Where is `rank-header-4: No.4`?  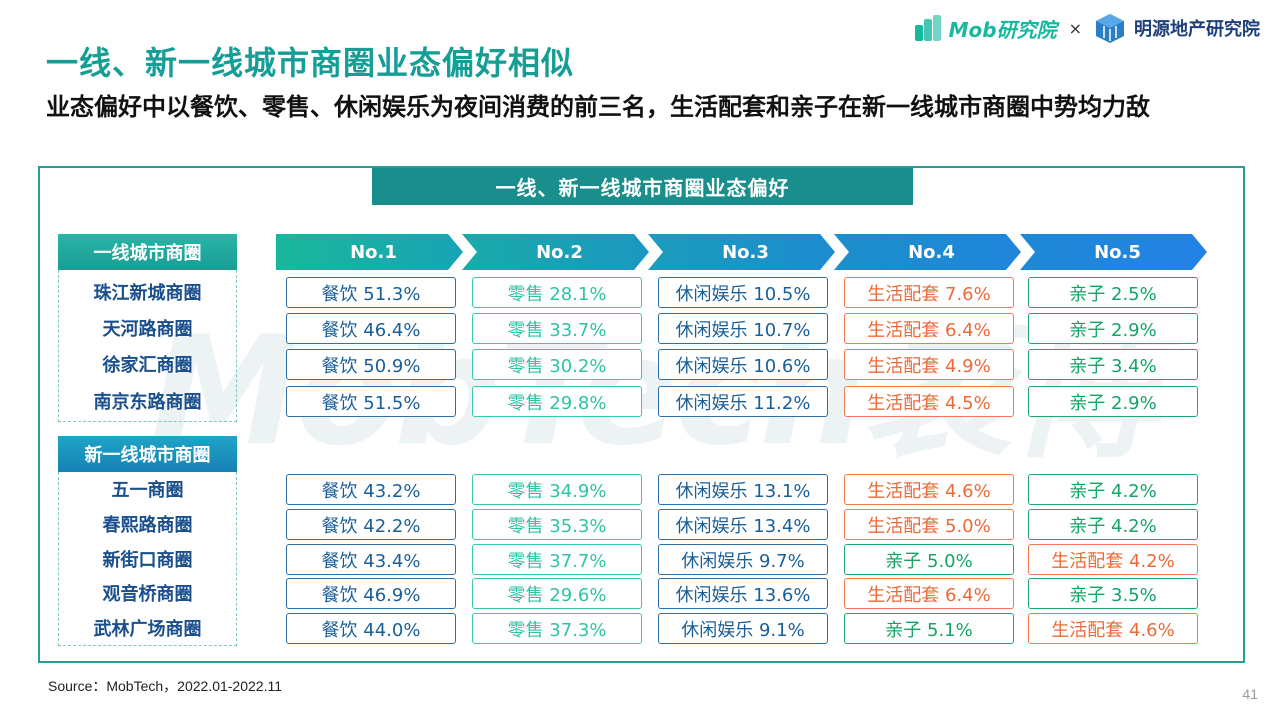
rank-header-4: No.4 is located at coordinates (927, 252).